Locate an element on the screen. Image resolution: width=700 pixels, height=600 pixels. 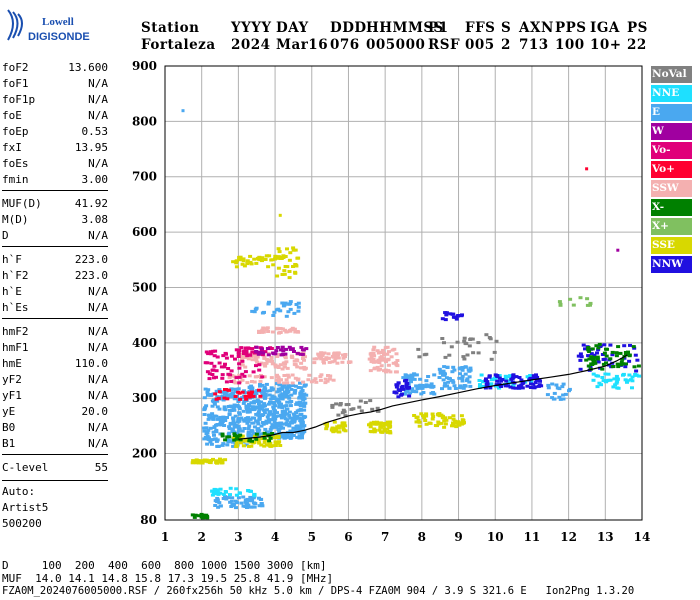
param-row: foF1 N/A is located at coordinates (55, 83).